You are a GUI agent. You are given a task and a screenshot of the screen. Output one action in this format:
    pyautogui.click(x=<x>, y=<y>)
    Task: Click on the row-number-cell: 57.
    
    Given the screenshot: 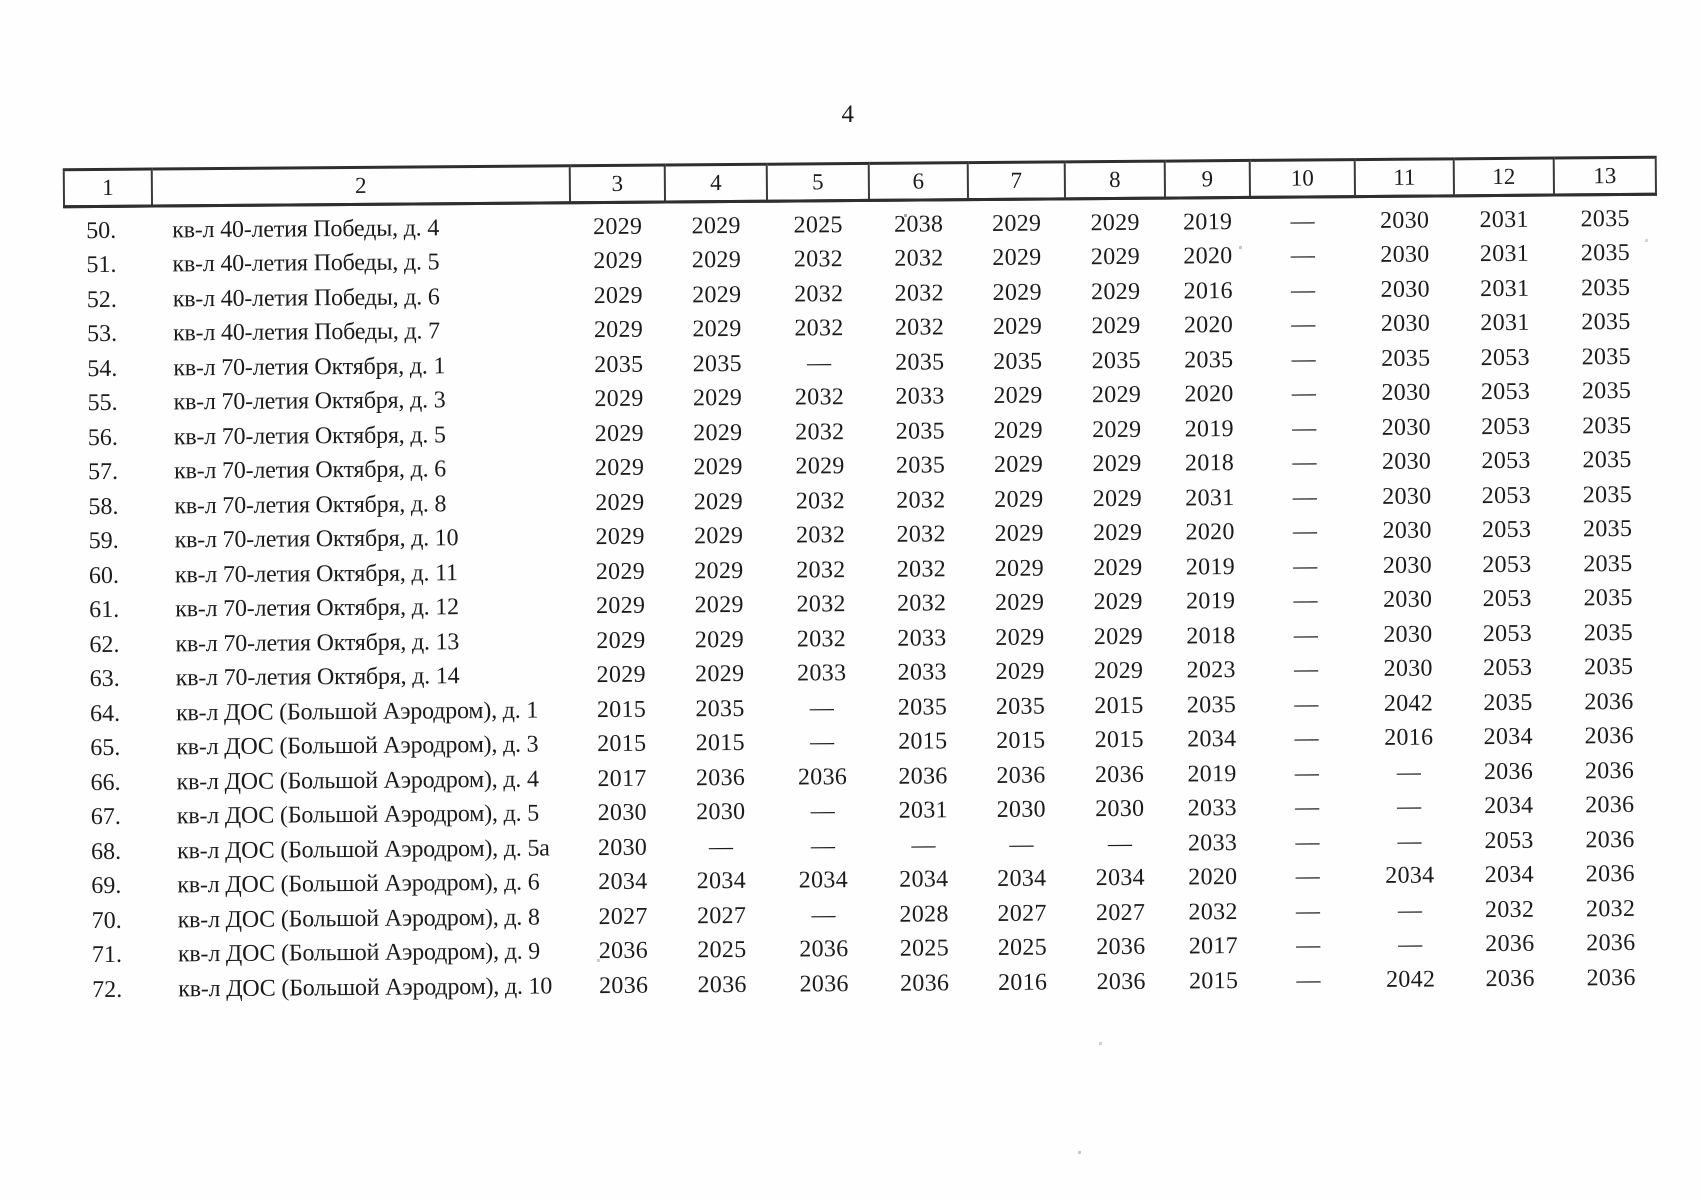 What is the action you would take?
    pyautogui.click(x=103, y=472)
    